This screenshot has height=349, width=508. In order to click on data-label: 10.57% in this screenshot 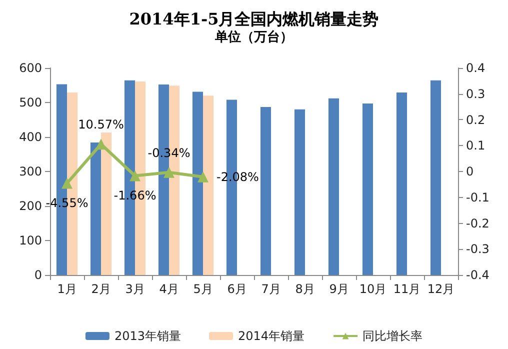, I will do `click(101, 125)`.